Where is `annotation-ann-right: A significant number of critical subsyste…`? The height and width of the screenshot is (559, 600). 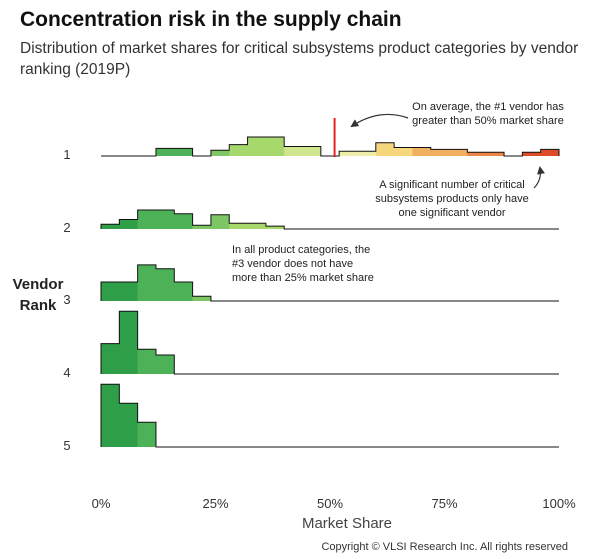
annotation-ann-right: A significant number of critical subsyste… is located at coordinates (451, 199).